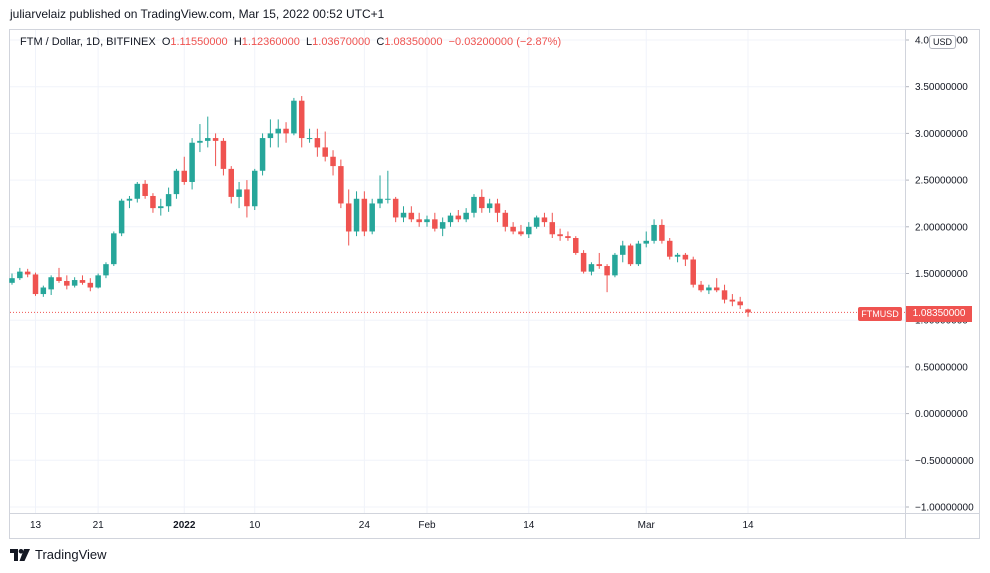 This screenshot has height=573, width=990. I want to click on y-tick-label: 3.00000000, so click(941, 134).